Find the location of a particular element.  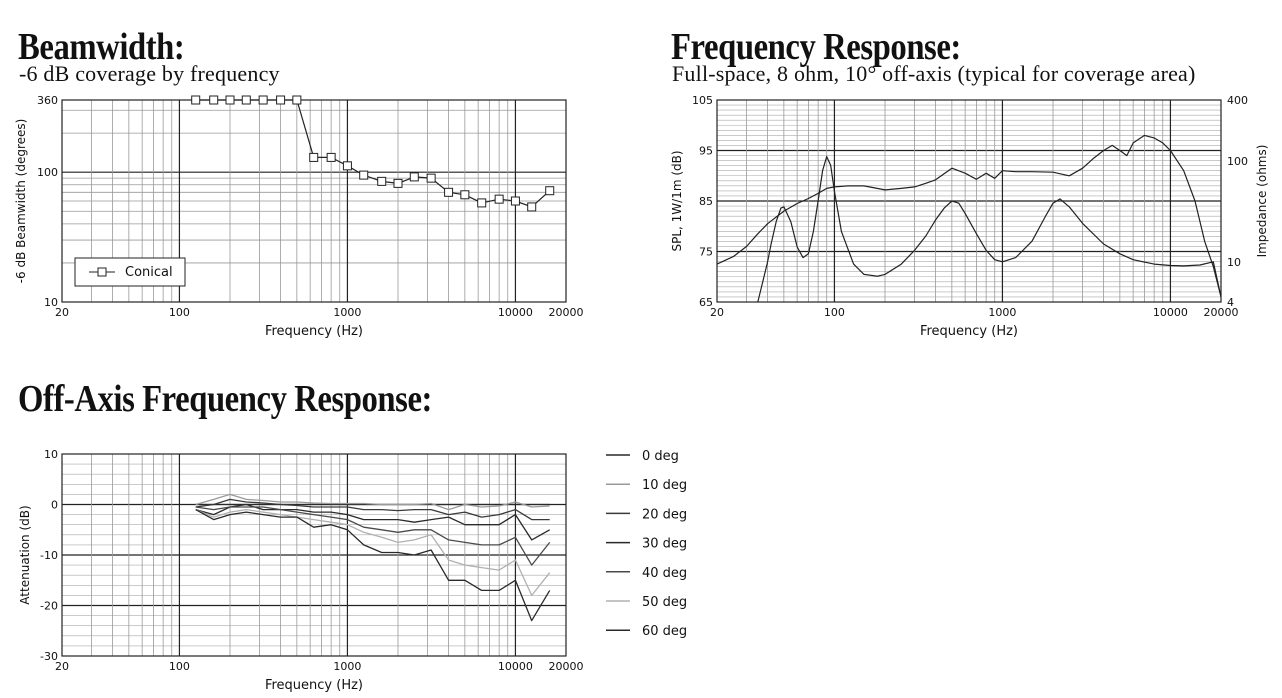

y2-axis-label: Impedance (ohms) is located at coordinates (1262, 201).